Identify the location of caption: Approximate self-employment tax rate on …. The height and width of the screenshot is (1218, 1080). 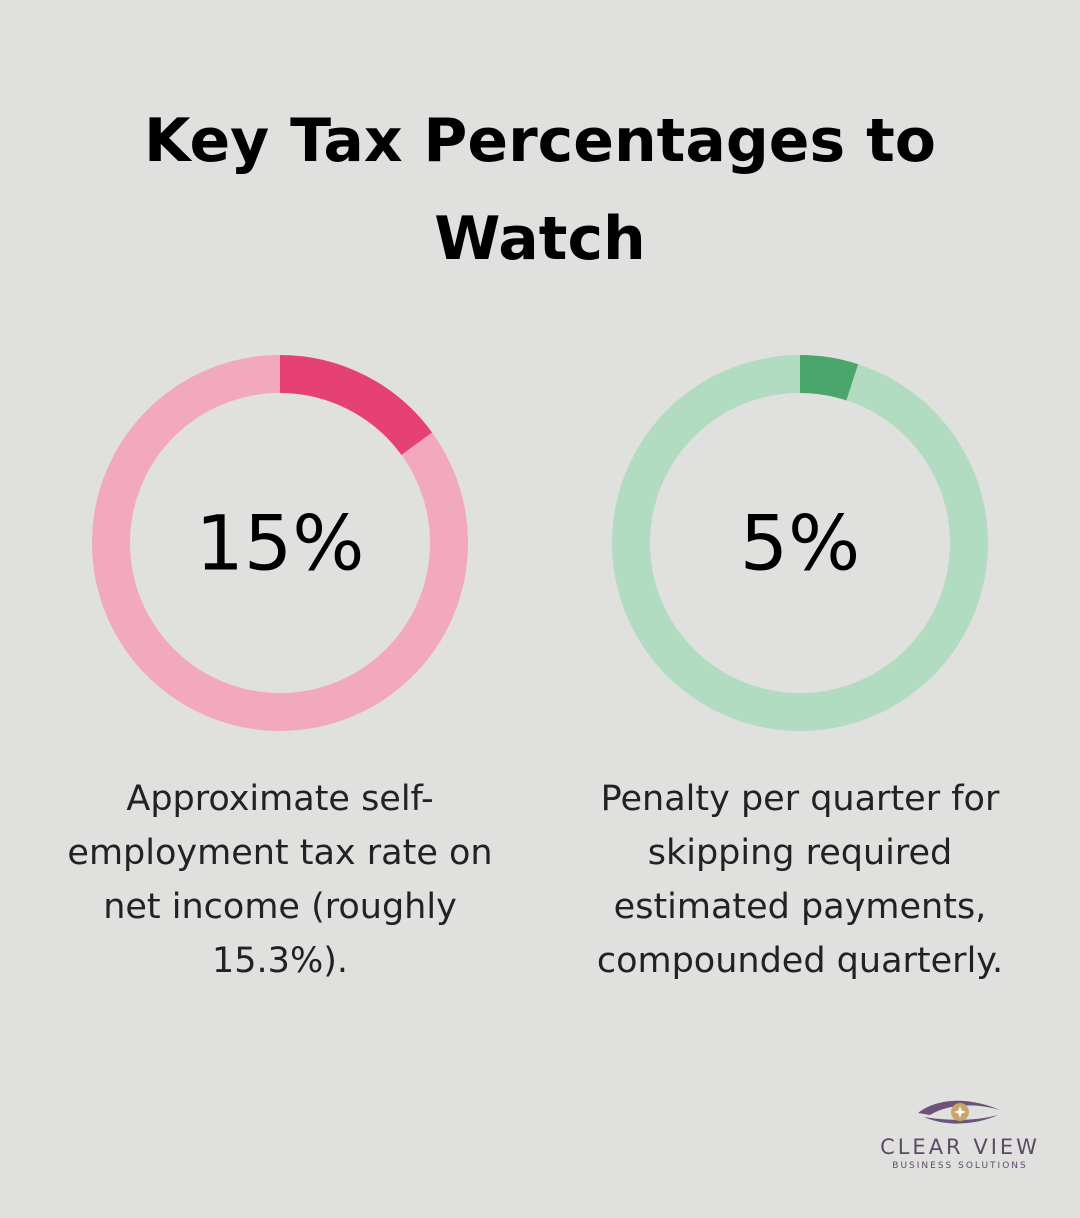
(280, 880).